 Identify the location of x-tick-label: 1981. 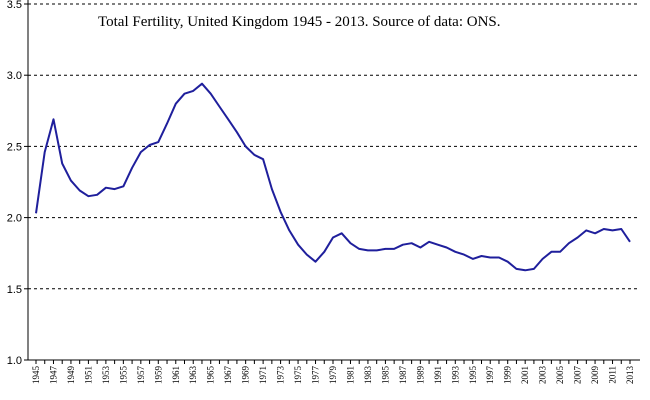
(350, 375).